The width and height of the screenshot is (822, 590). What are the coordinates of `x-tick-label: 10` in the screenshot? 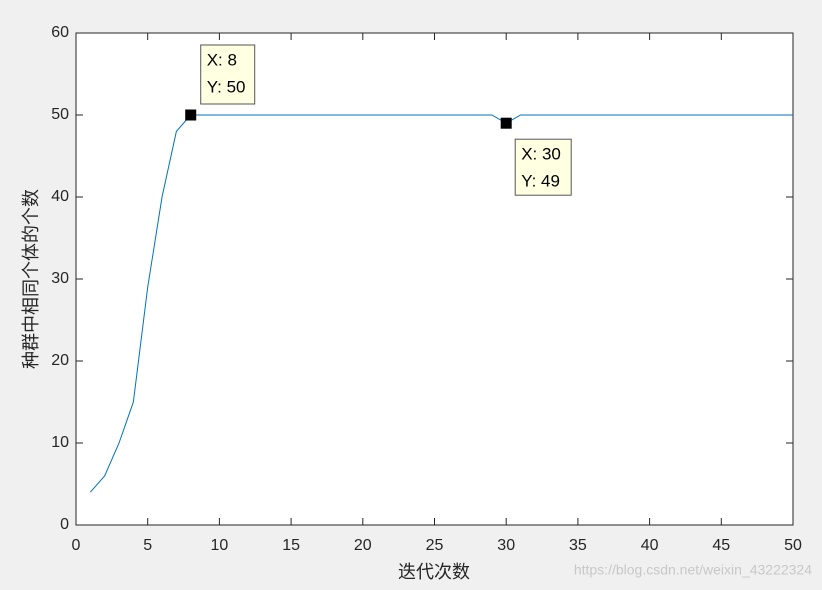 It's located at (220, 545).